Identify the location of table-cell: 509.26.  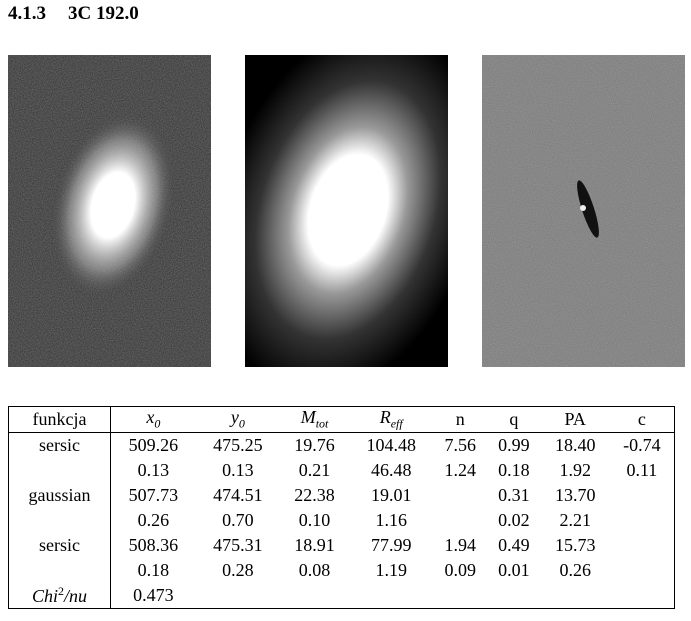
(153, 445).